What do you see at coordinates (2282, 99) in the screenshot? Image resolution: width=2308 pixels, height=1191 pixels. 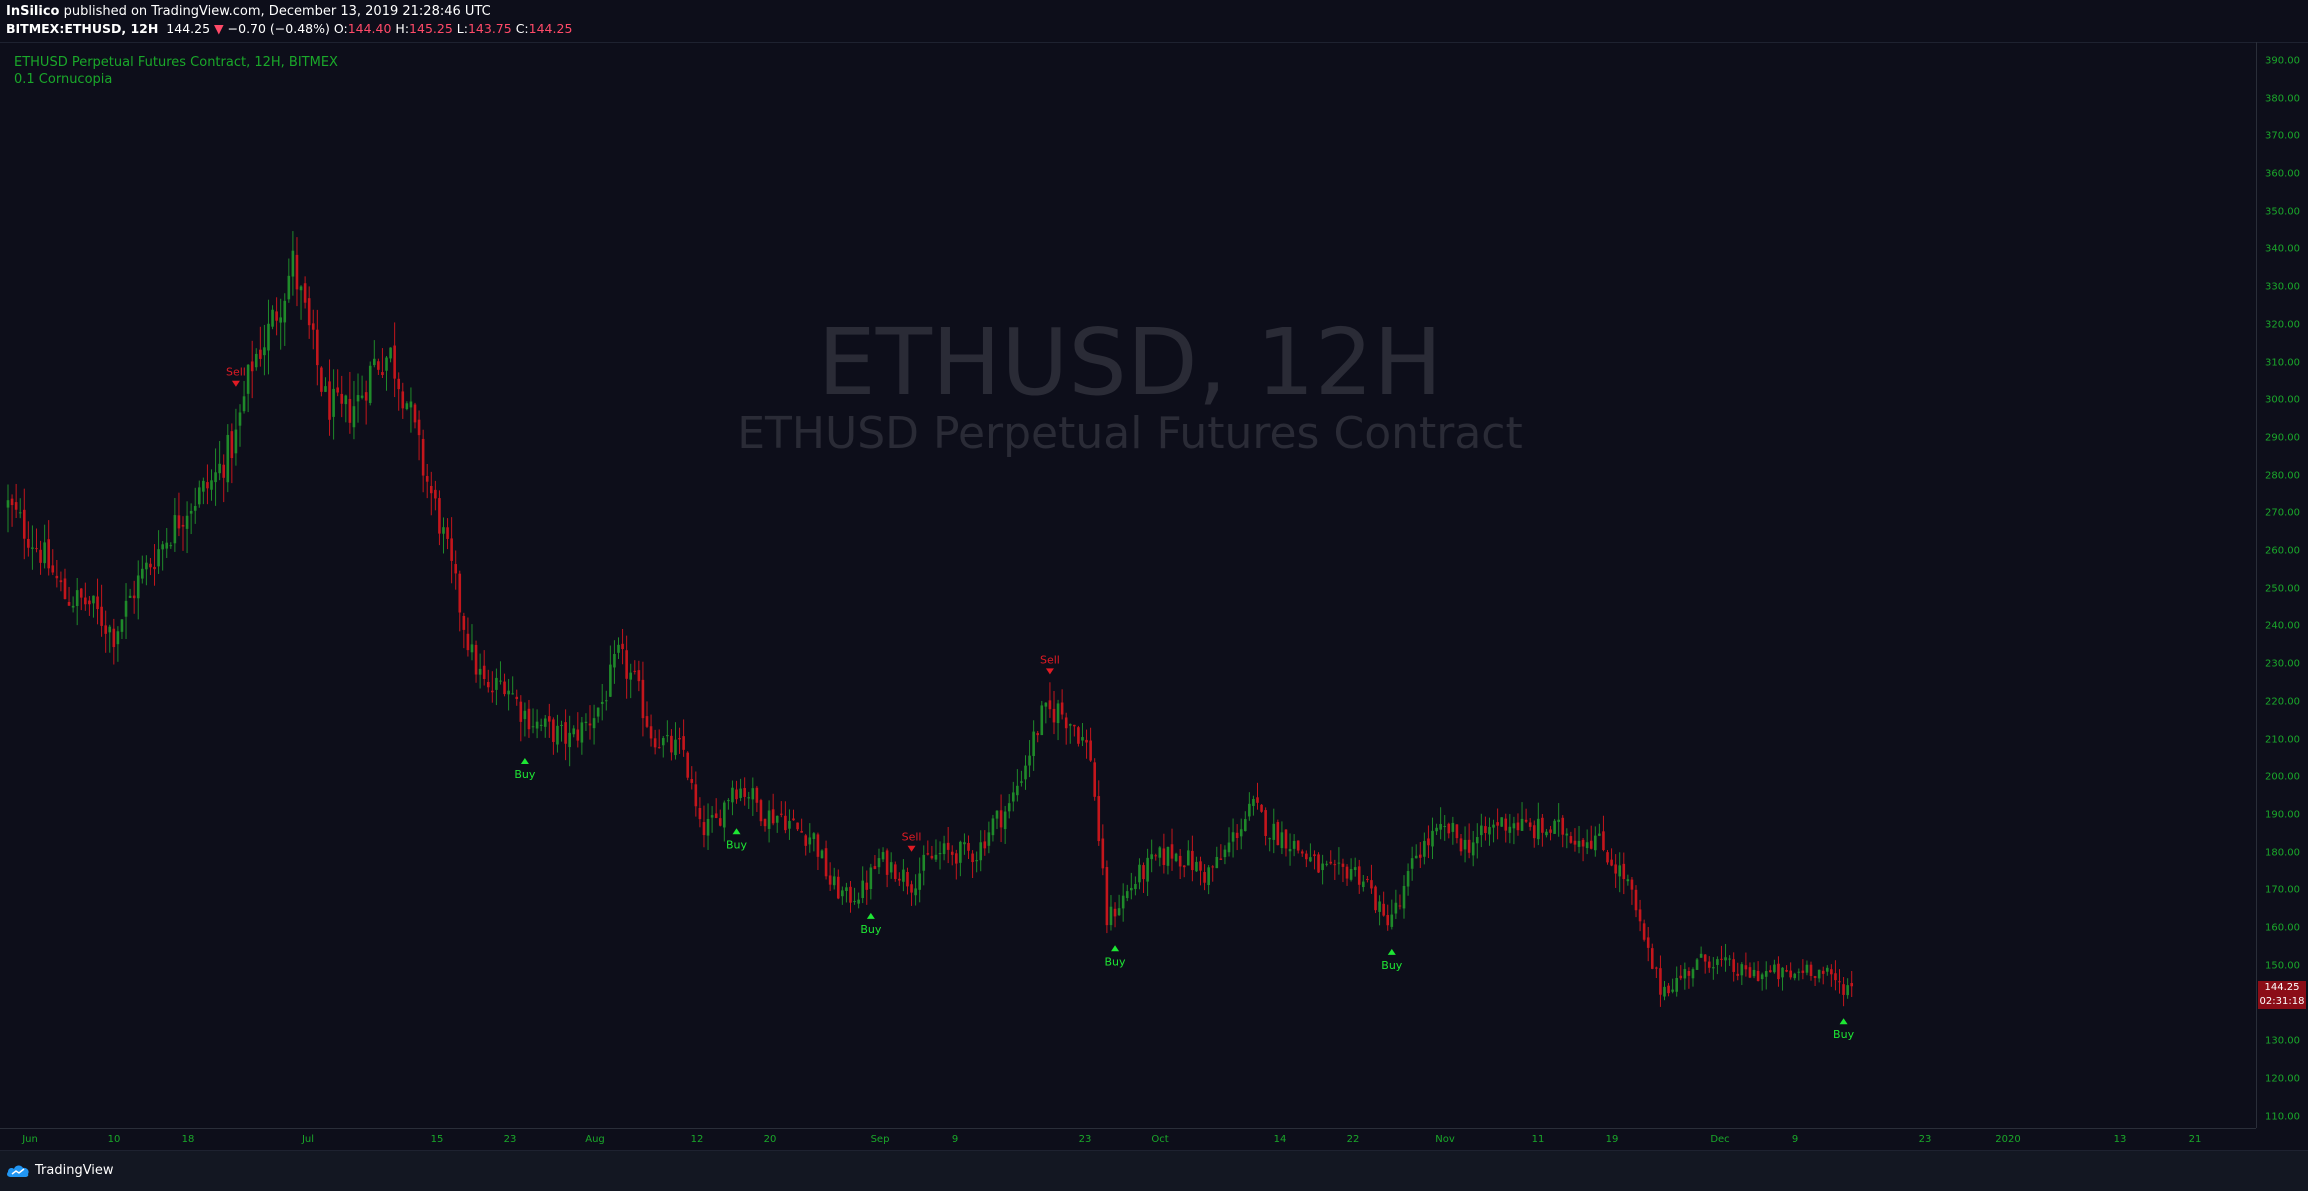 I see `price-tick-label: 380.00` at bounding box center [2282, 99].